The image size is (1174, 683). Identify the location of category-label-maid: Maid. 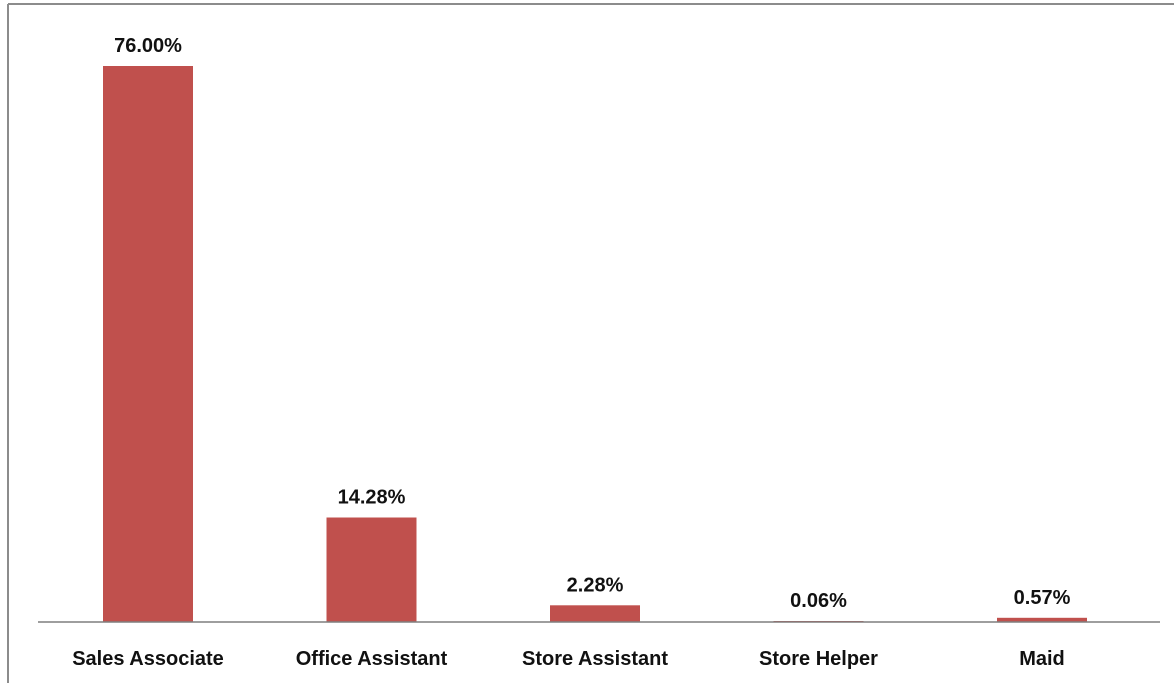
(1042, 659).